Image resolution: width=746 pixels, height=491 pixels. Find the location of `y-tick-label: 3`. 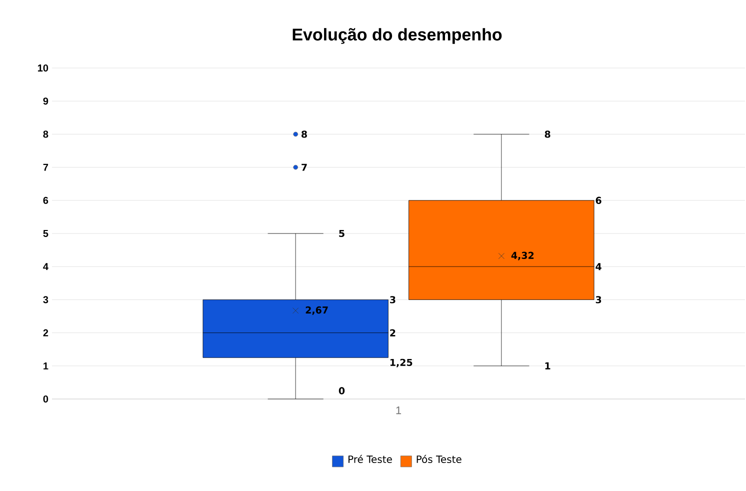

y-tick-label: 3 is located at coordinates (45, 300).